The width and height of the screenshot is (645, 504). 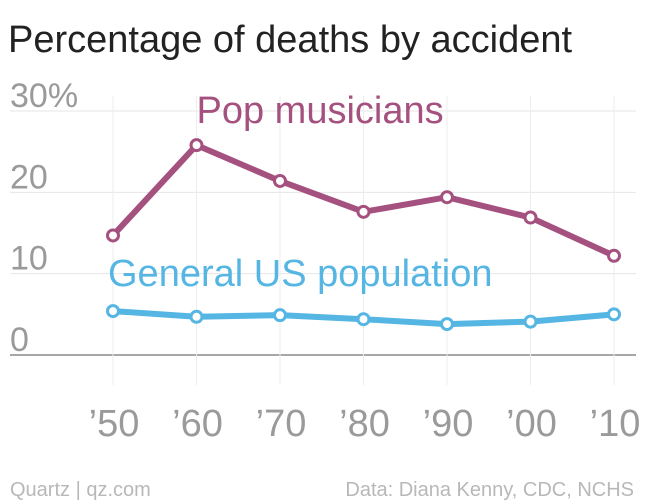 What do you see at coordinates (615, 424) in the screenshot?
I see `x-tick-label: ’10` at bounding box center [615, 424].